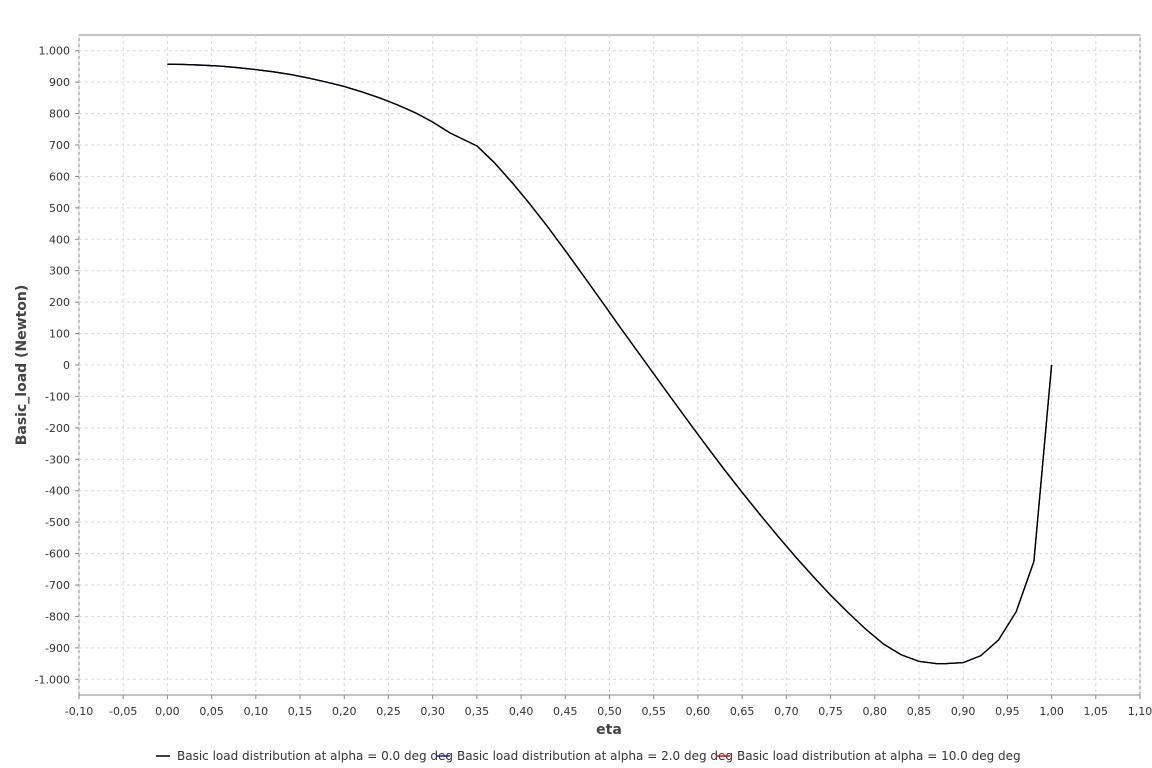 The height and width of the screenshot is (768, 1152). Describe the element at coordinates (57, 491) in the screenshot. I see `y-tick-label: -400` at that location.